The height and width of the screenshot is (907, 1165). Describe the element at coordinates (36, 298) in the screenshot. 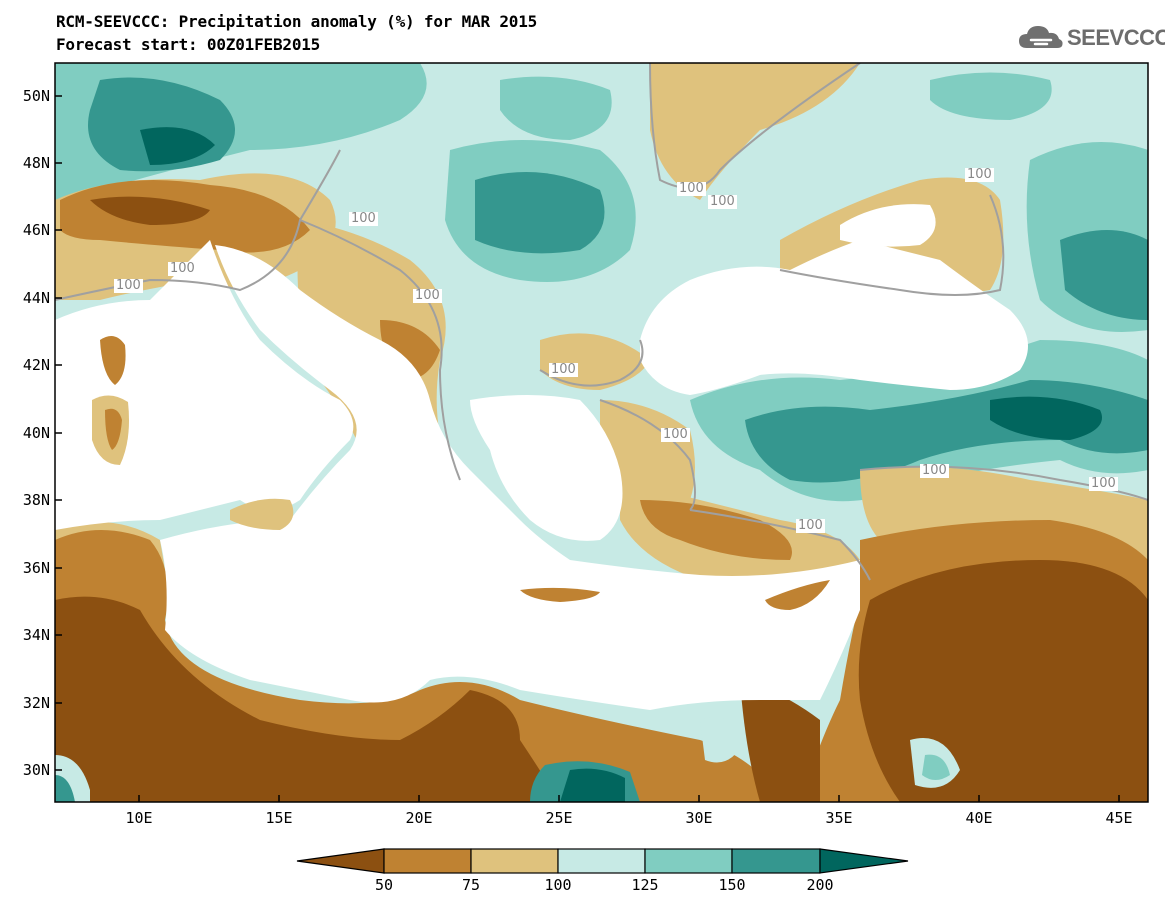

I see `lat-label-44n: 44N` at that location.